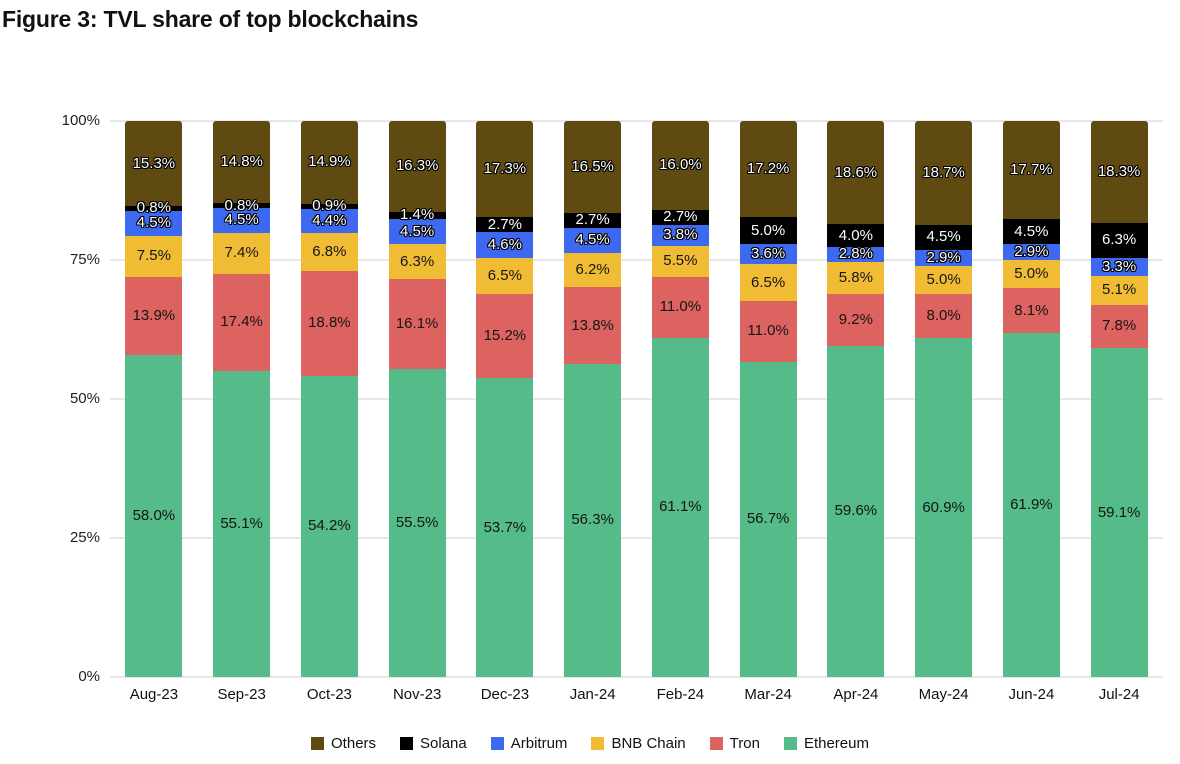 This screenshot has height=764, width=1180. I want to click on bar-slot: 18.6% 4.0% 2.8% 5.8% 9.2% 59.6%, so click(856, 399).